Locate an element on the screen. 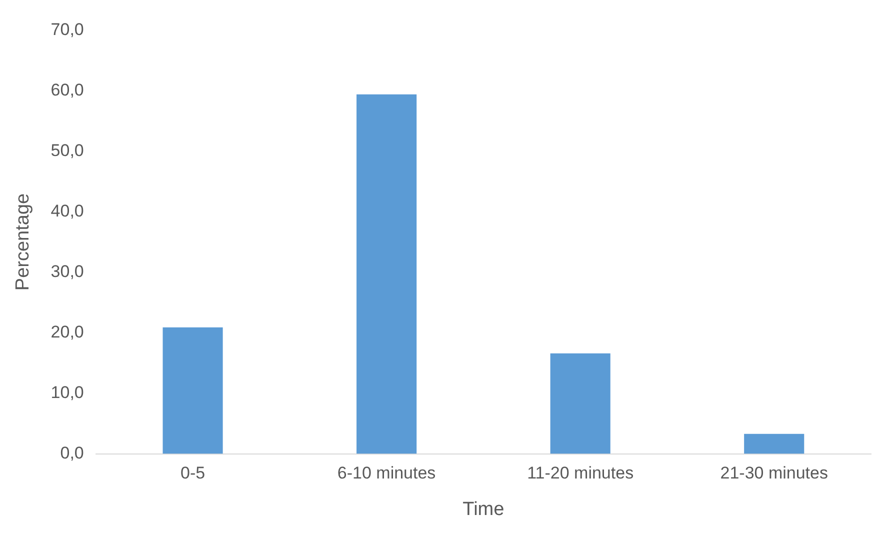 This screenshot has width=889, height=533. y-tick-label: 20,0 is located at coordinates (67, 332).